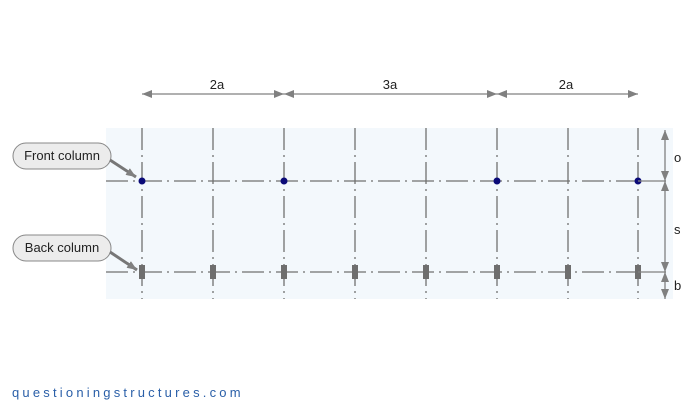 The image size is (700, 404). What do you see at coordinates (62, 247) in the screenshot?
I see `back-column-label: Back column` at bounding box center [62, 247].